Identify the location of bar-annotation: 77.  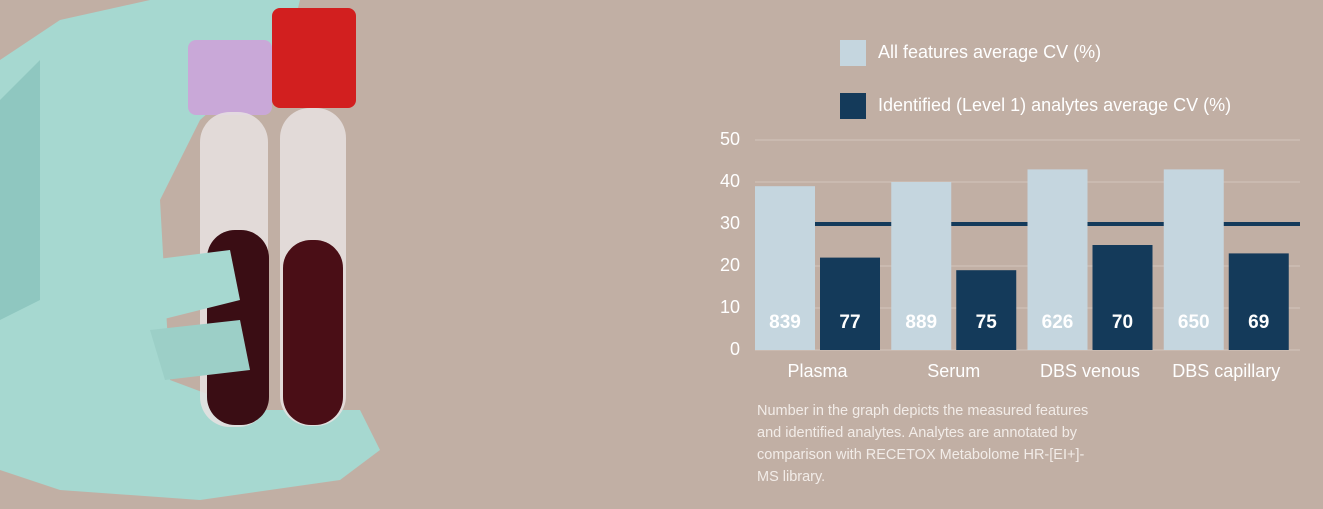
(849, 322).